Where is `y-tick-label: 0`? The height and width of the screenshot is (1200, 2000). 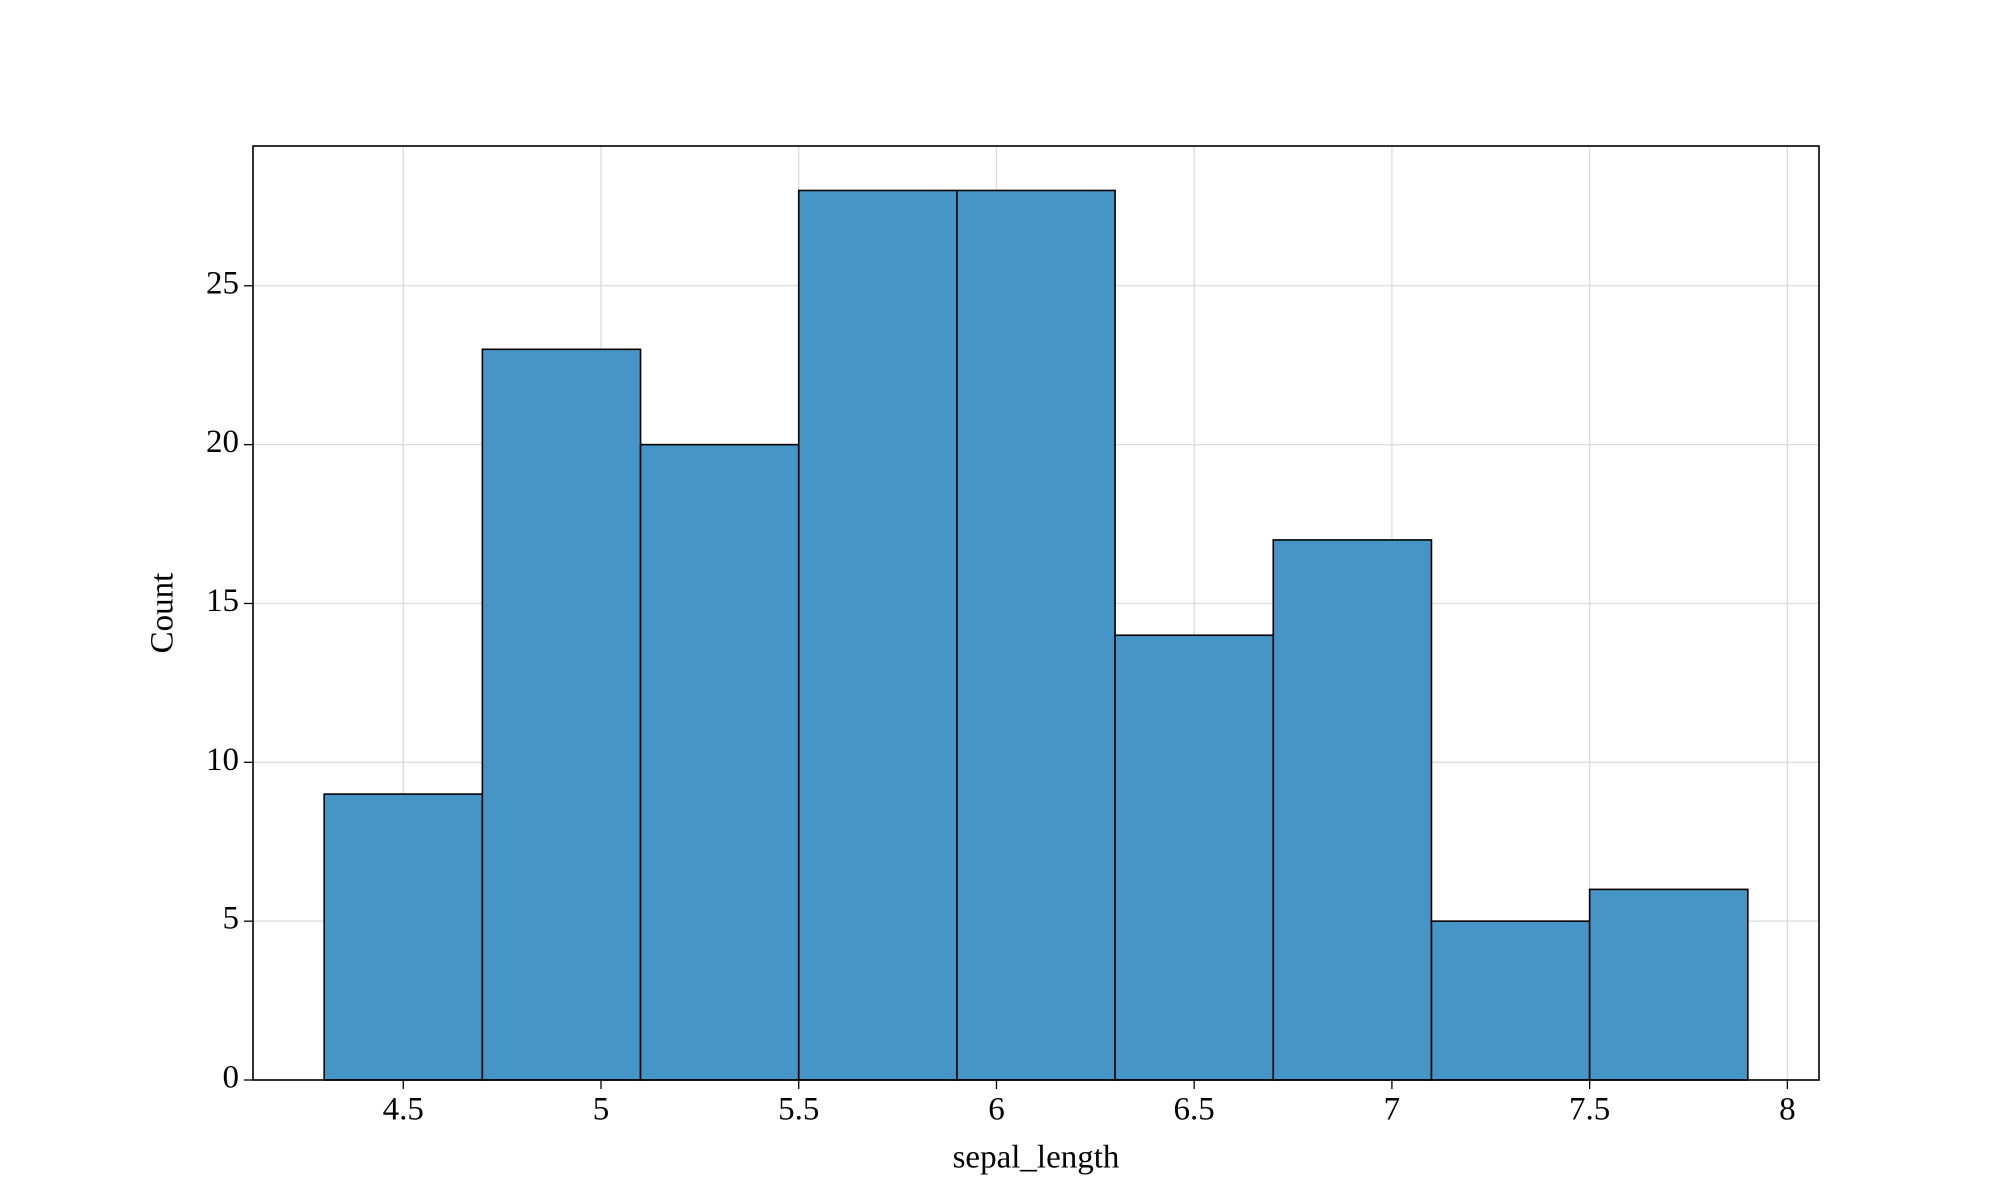 y-tick-label: 0 is located at coordinates (231, 1078).